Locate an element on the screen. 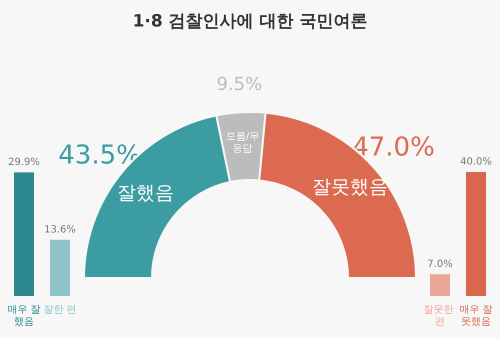  data-label: 47.0% is located at coordinates (393, 147).